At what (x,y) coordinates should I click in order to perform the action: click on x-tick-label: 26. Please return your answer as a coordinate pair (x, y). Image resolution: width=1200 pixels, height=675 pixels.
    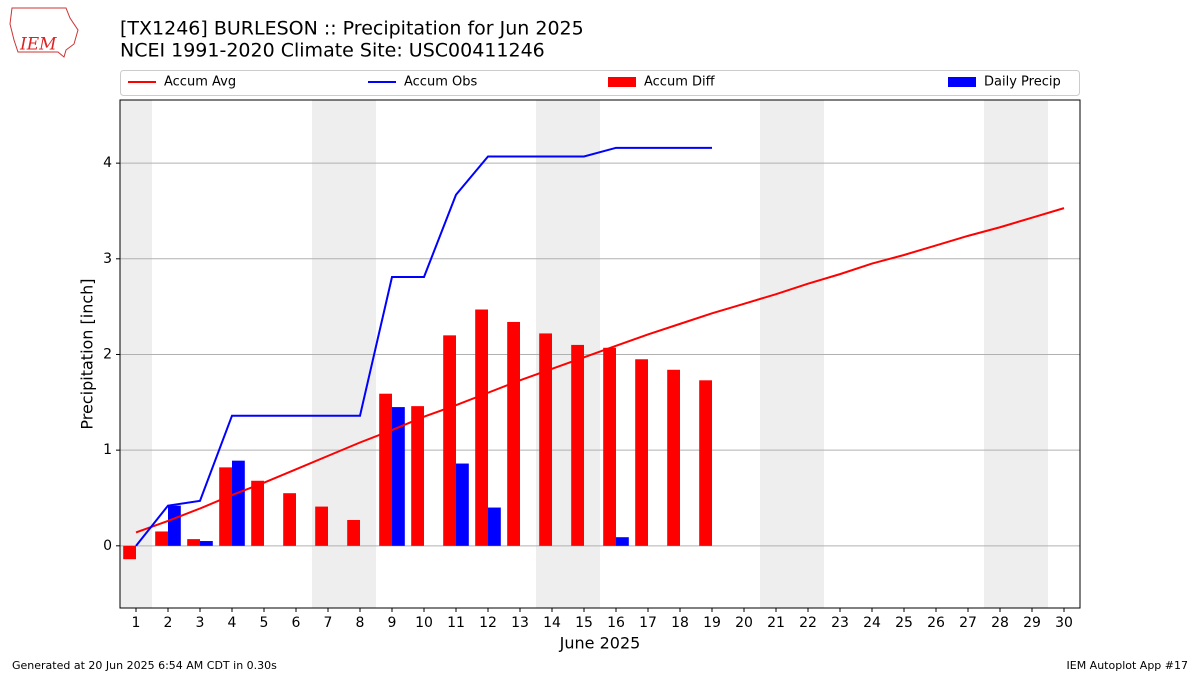
    Looking at the image, I should click on (936, 623).